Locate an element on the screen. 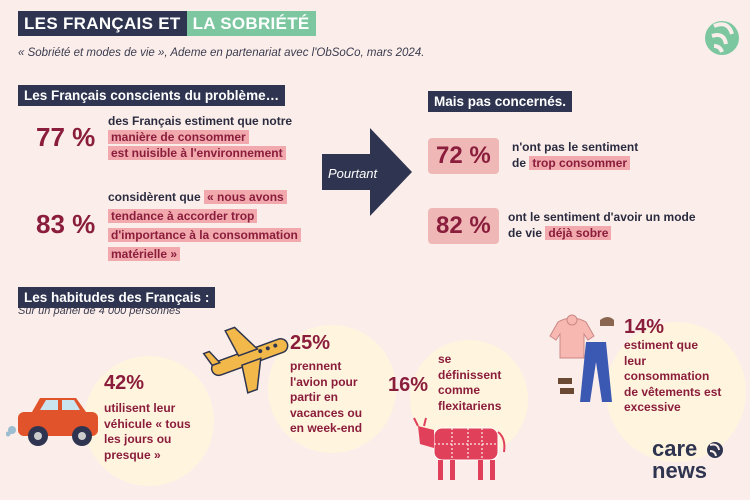  stat-83-highlight-4: matérielle » is located at coordinates (144, 254).